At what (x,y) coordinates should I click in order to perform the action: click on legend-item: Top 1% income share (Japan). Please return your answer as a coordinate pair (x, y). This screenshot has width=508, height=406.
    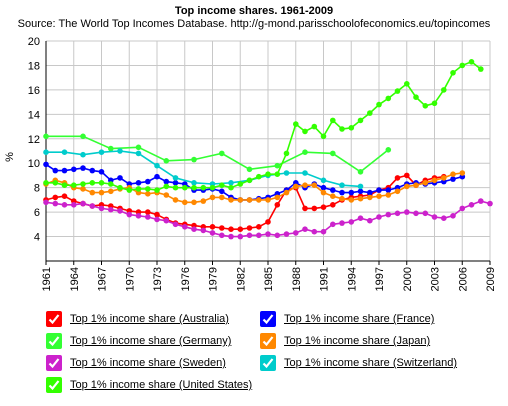
    Looking at the image, I should click on (345, 341).